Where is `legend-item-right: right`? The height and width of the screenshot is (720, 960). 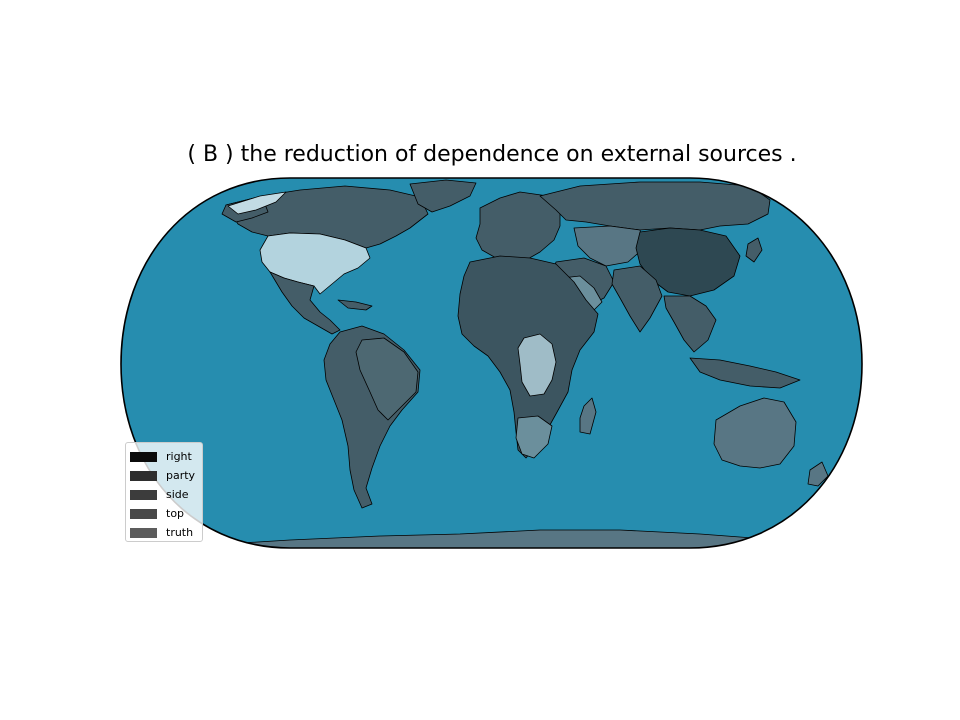
legend-item-right: right is located at coordinates (166, 456).